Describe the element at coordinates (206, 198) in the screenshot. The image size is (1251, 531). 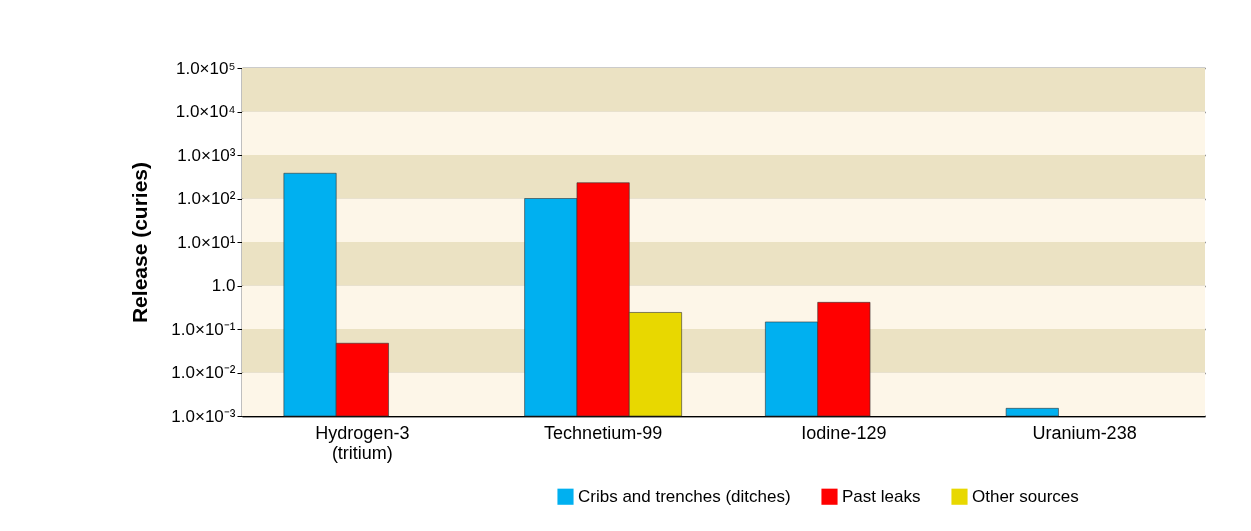
I see `y-tick-label: 1.0×10²` at that location.